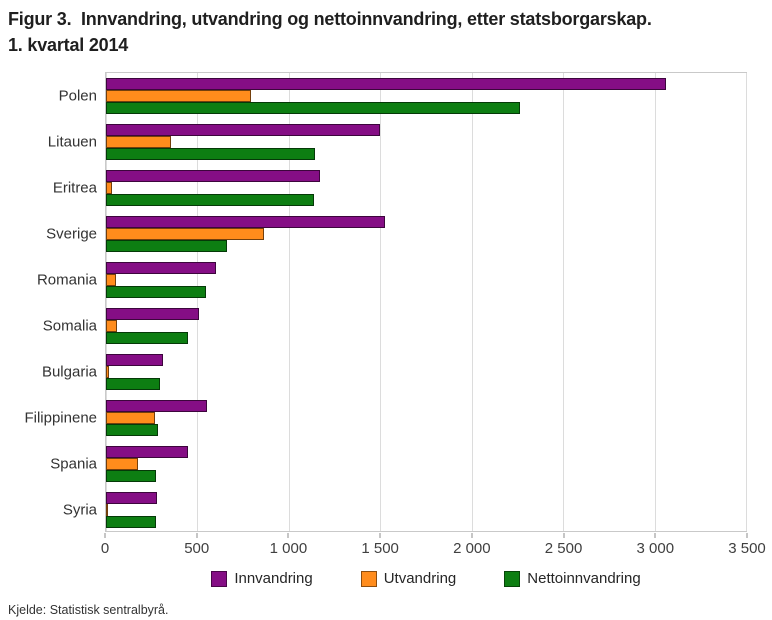 Image resolution: width=772 pixels, height=620 pixels. Describe the element at coordinates (74, 188) in the screenshot. I see `category-label: Eritrea` at that location.